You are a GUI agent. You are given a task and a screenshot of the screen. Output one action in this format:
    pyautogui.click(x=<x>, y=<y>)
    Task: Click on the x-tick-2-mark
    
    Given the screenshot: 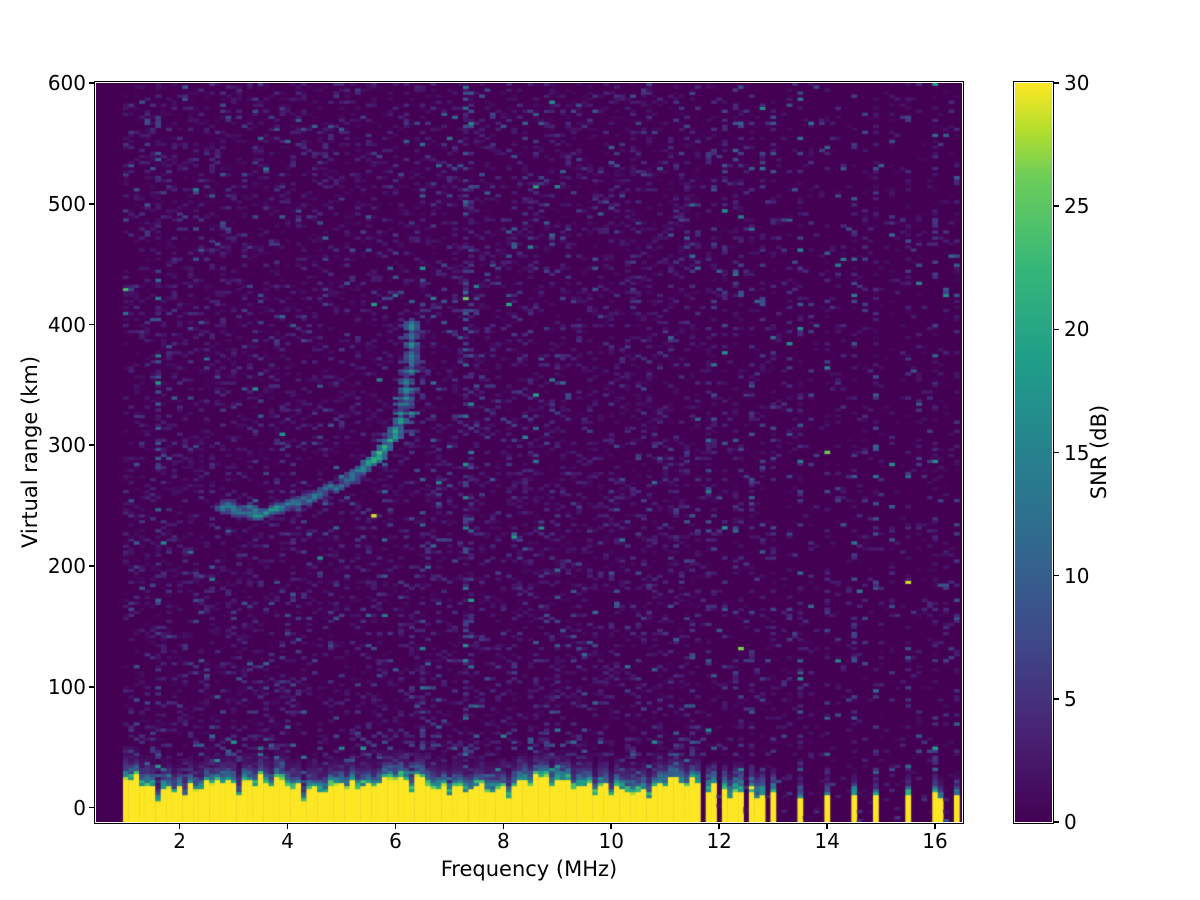 What is the action you would take?
    pyautogui.click(x=179, y=826)
    